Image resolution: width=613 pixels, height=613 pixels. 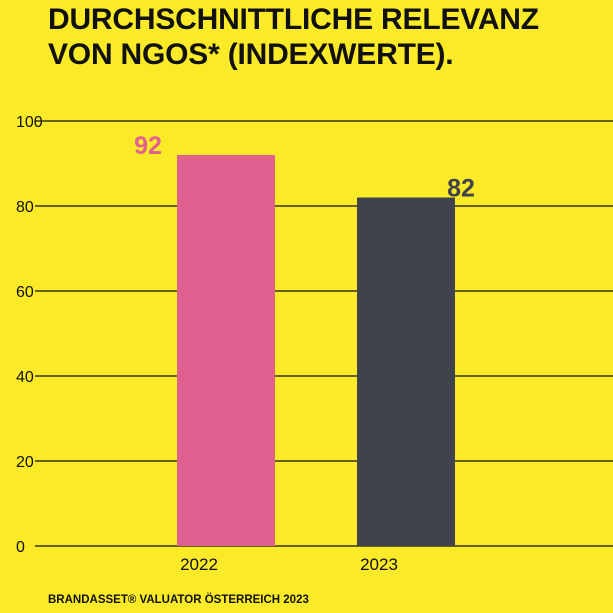 I want to click on y-tick-label-20: 20, so click(x=25, y=462).